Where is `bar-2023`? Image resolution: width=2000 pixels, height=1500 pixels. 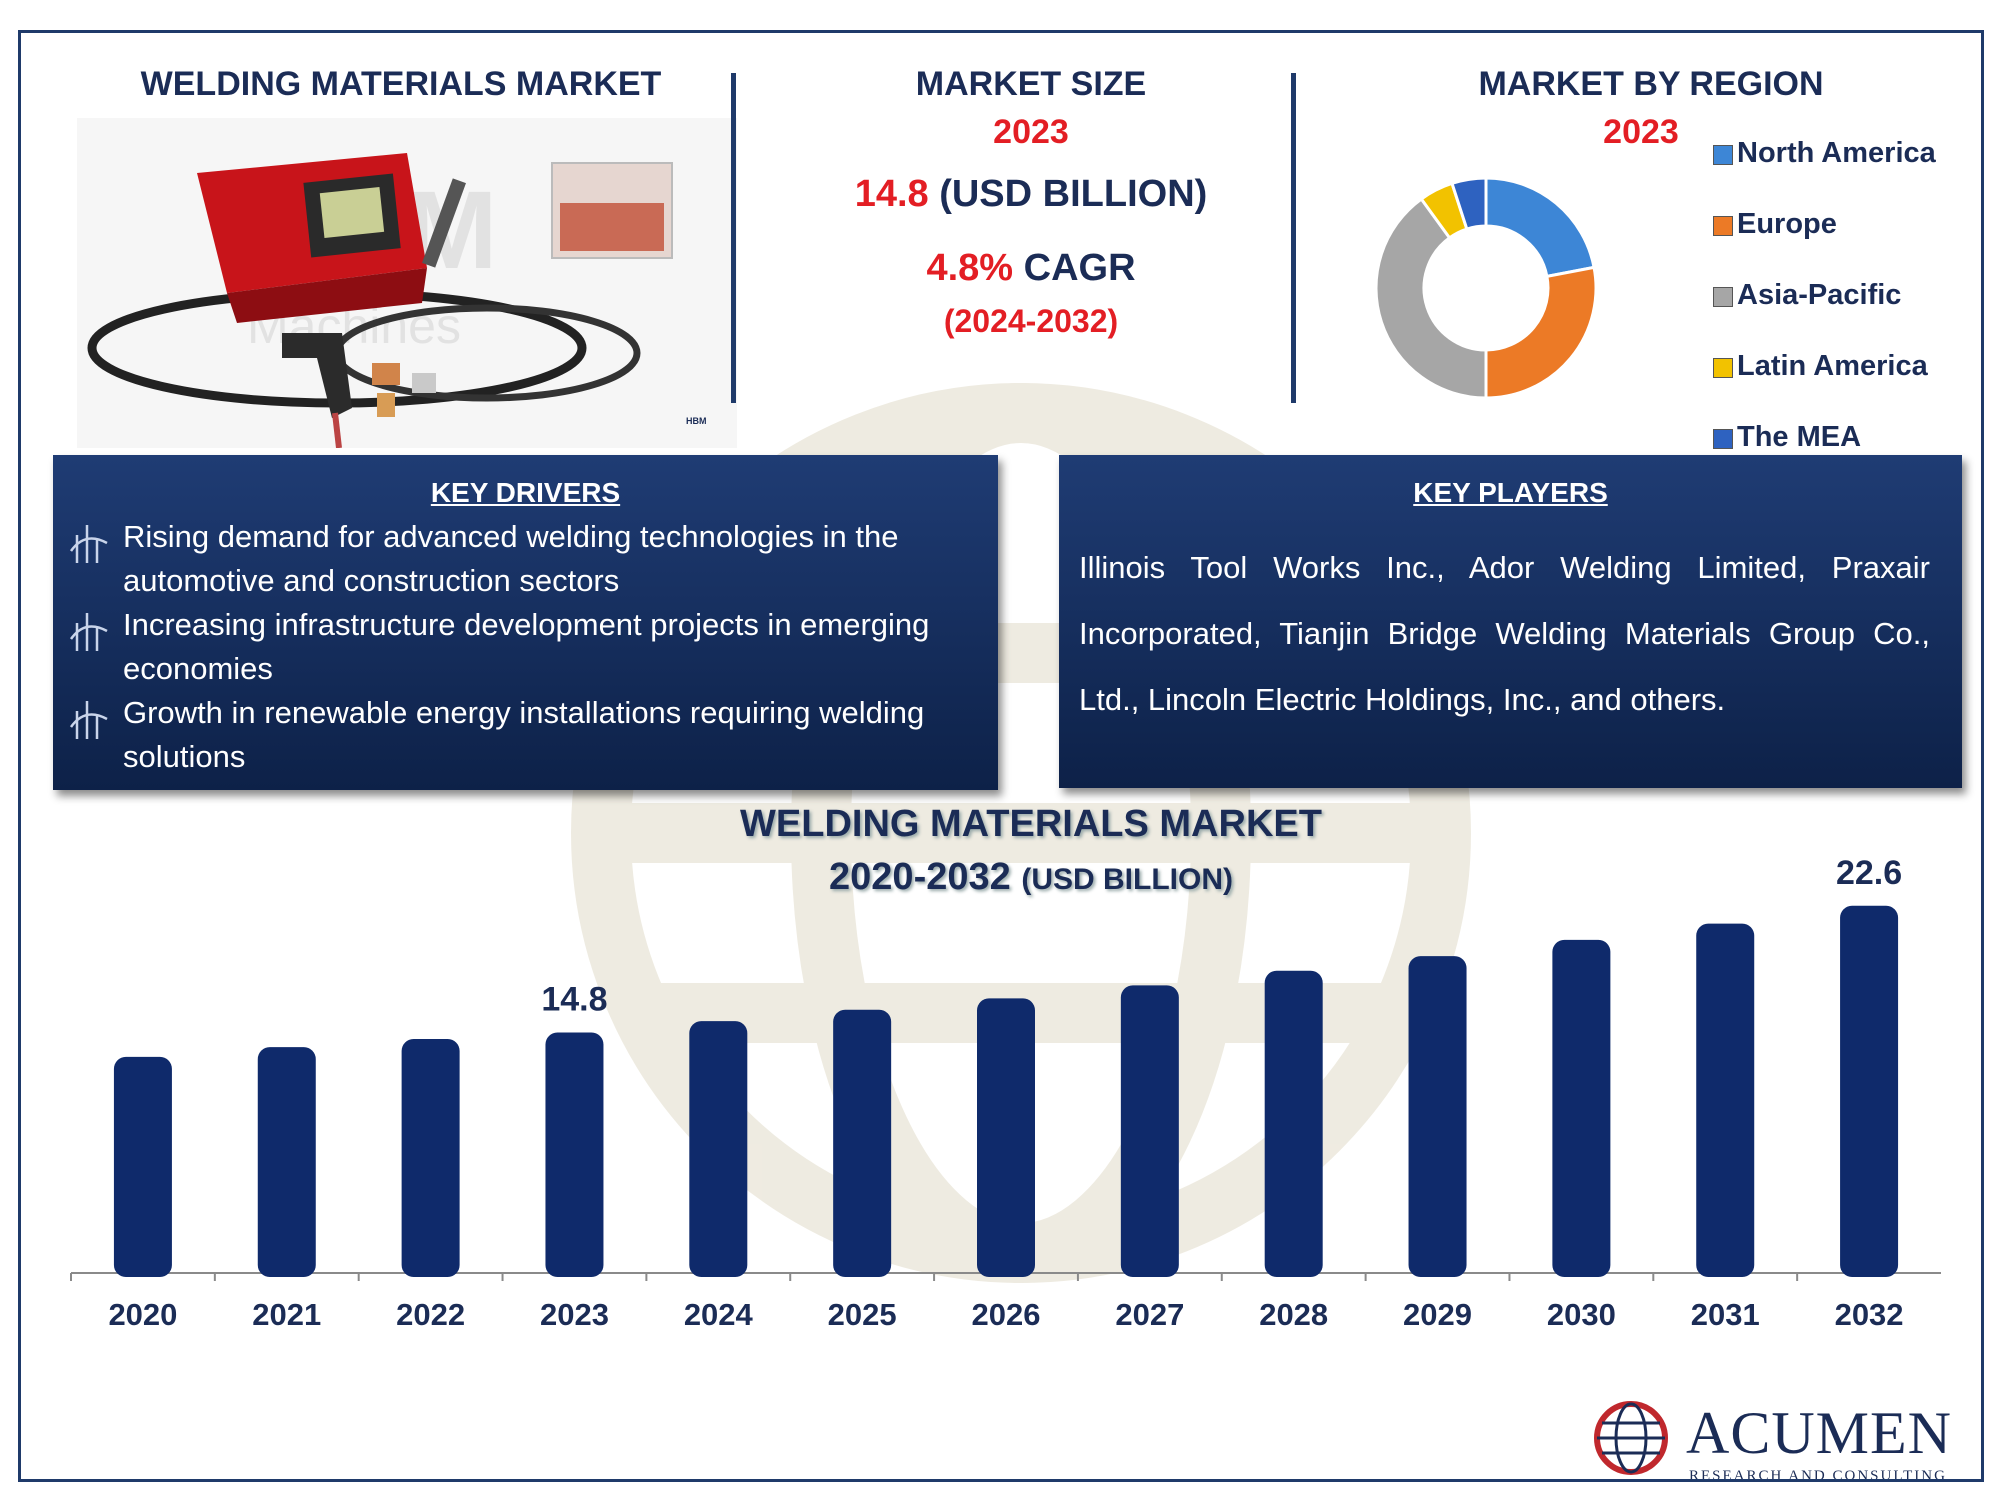 bar-2023 is located at coordinates (574, 1154).